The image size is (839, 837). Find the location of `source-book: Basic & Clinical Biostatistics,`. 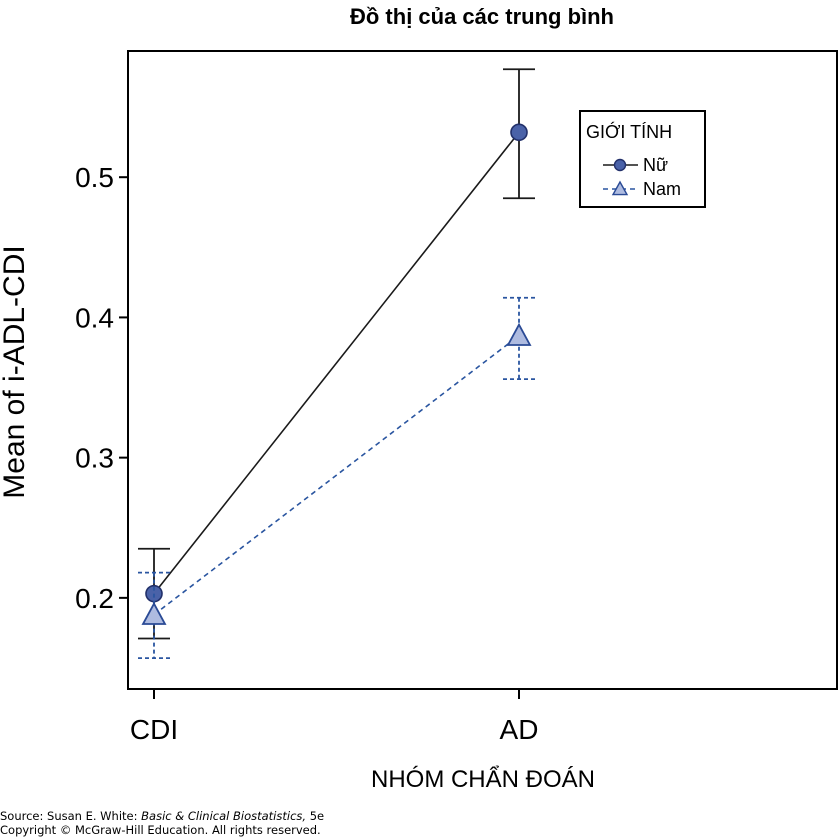

source-book: Basic & Clinical Biostatistics, is located at coordinates (224, 816).